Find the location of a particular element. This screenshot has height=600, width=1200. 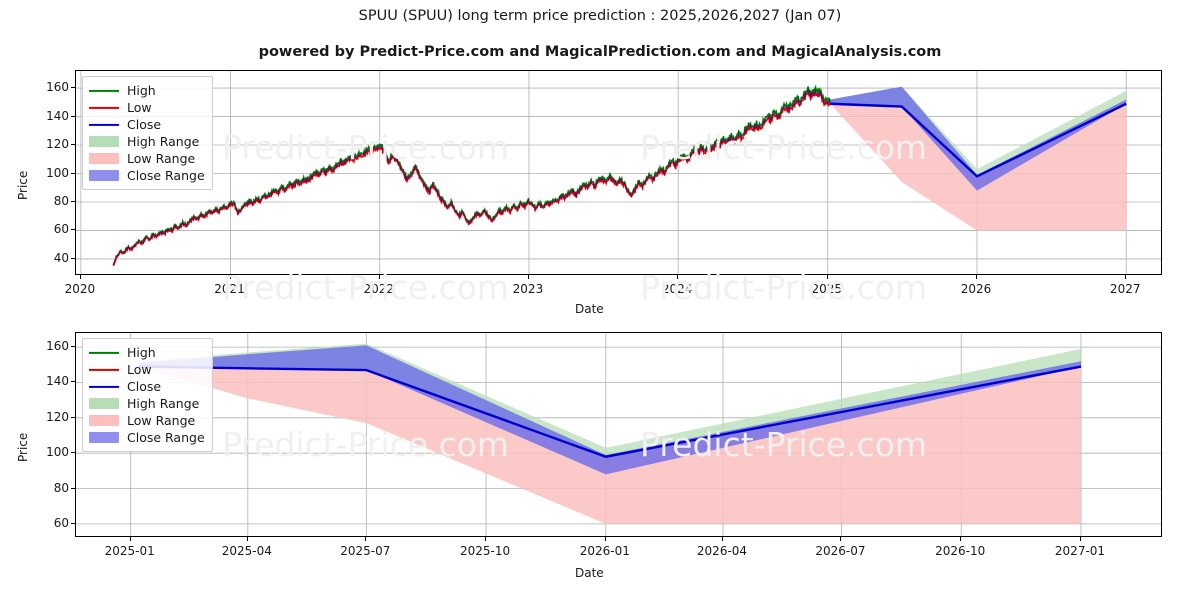

top-chart-y-tick-label: 140 is located at coordinates (57, 115).